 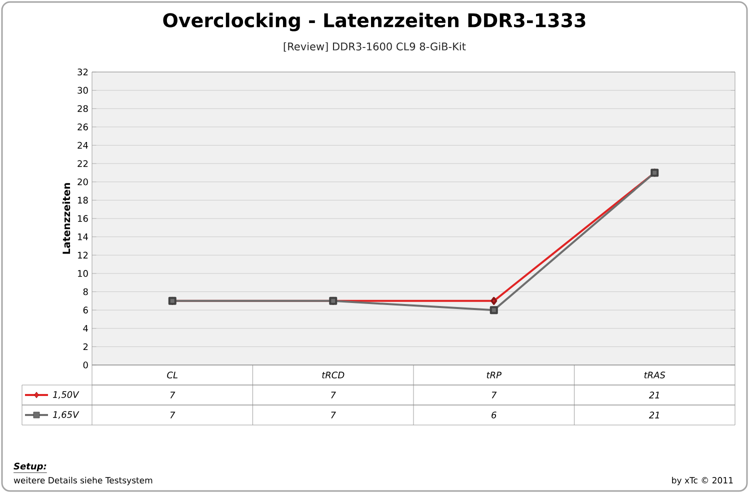 What do you see at coordinates (85, 292) in the screenshot?
I see `y-tick-label: 8` at bounding box center [85, 292].